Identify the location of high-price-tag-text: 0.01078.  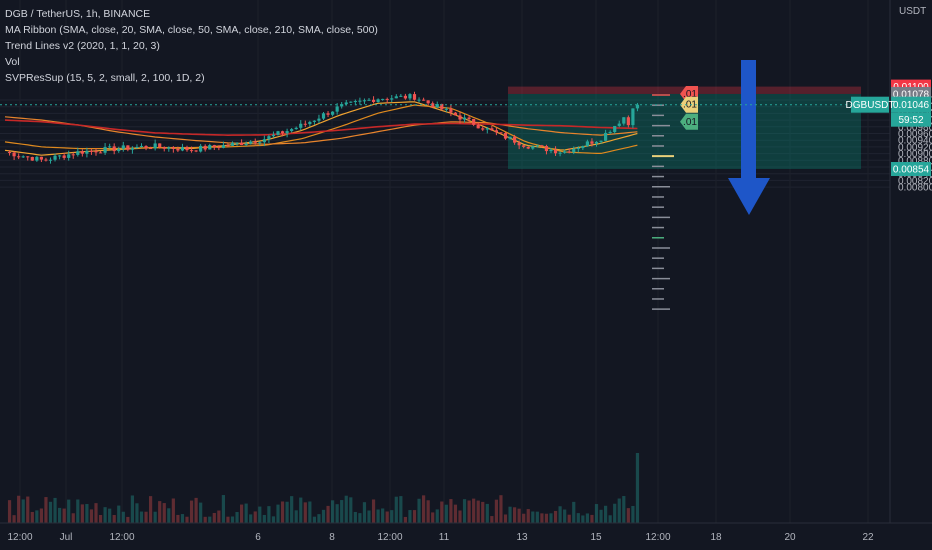
(911, 94).